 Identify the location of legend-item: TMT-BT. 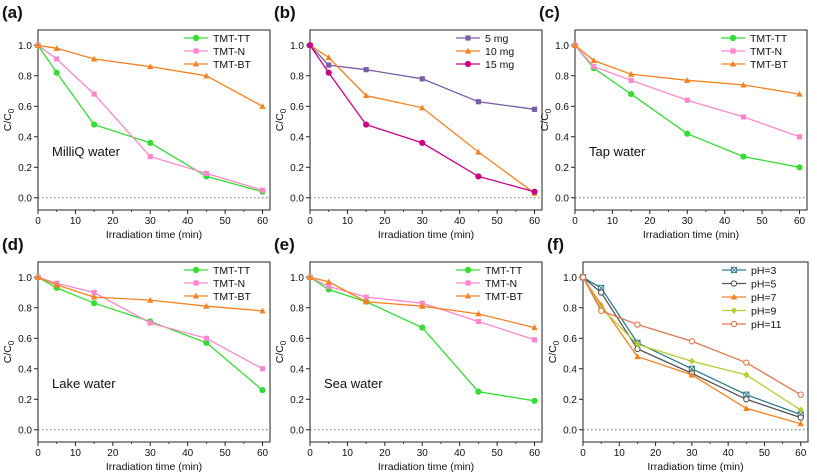
(489, 297).